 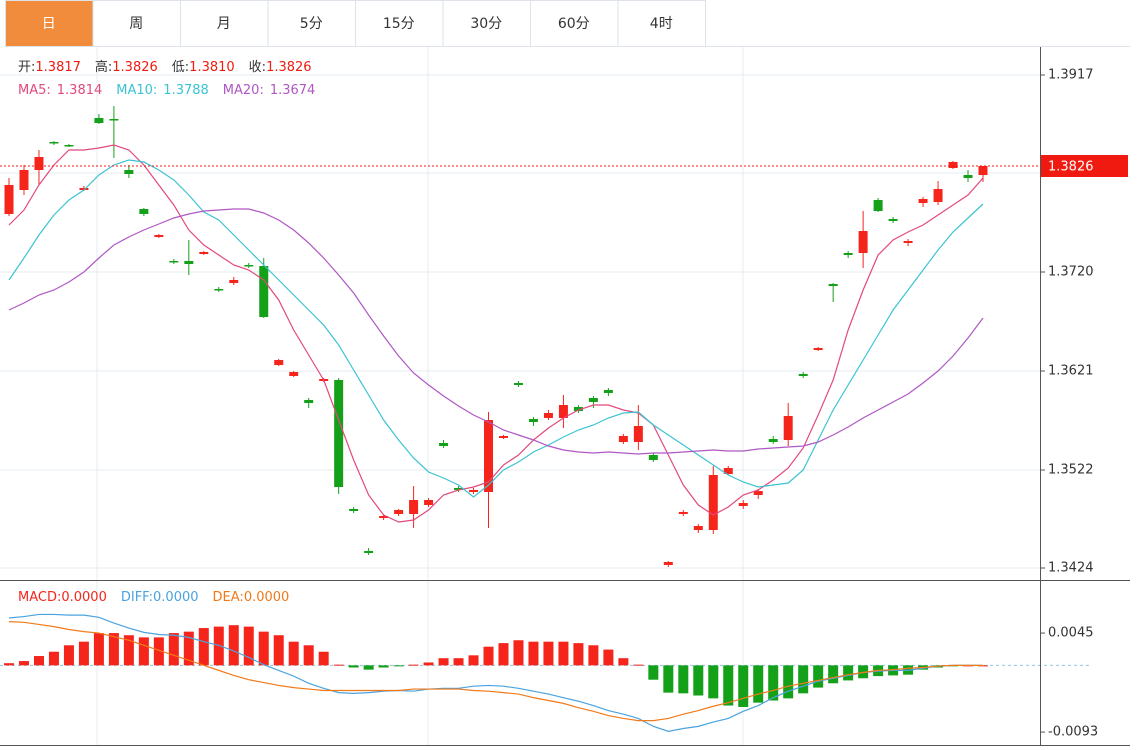 I want to click on legend: 开:1.3817 高:1.3826 低:1.3810 收:1.3826, so click(x=165, y=67).